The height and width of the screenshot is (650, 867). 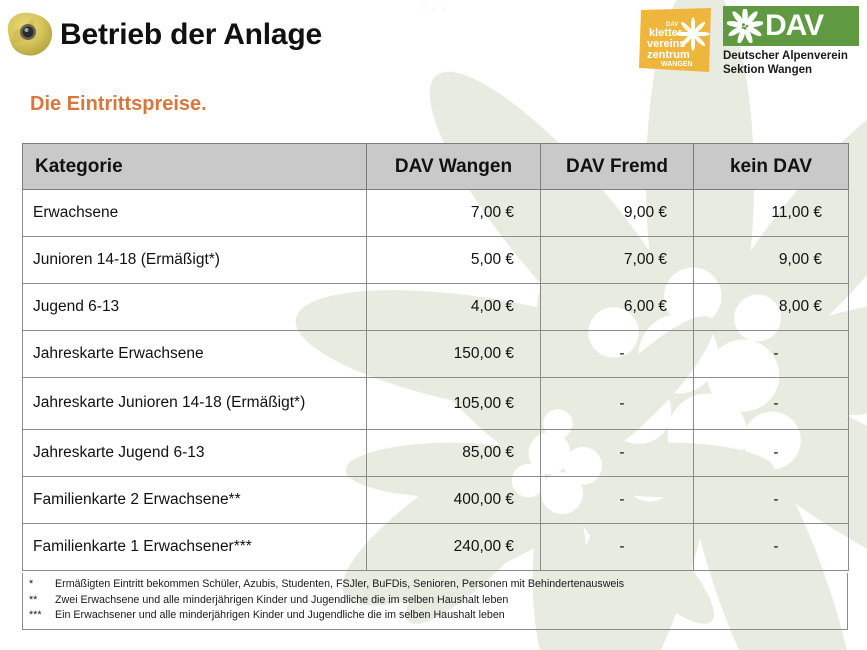 What do you see at coordinates (771, 260) in the screenshot?
I see `cell-kein-dav: 9,00 €` at bounding box center [771, 260].